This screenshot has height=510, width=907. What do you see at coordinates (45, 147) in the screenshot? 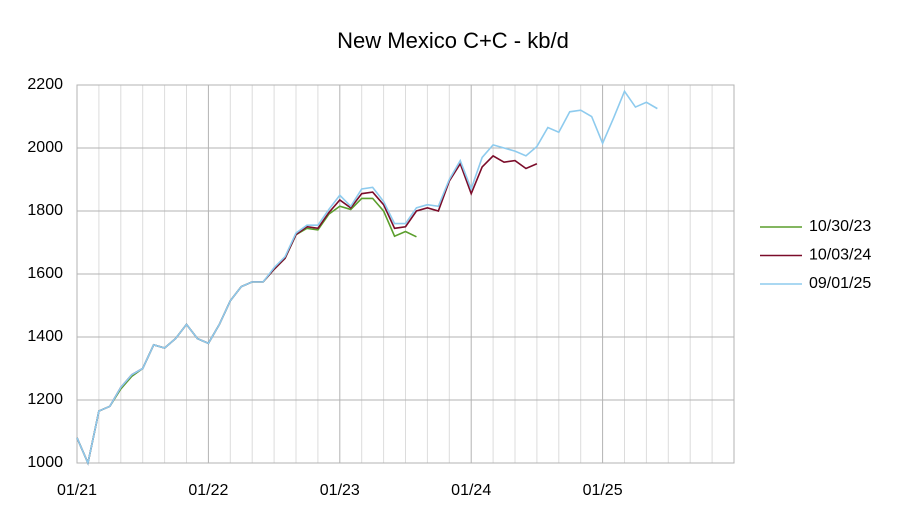
I see `y-tick-label: 2000` at bounding box center [45, 147].